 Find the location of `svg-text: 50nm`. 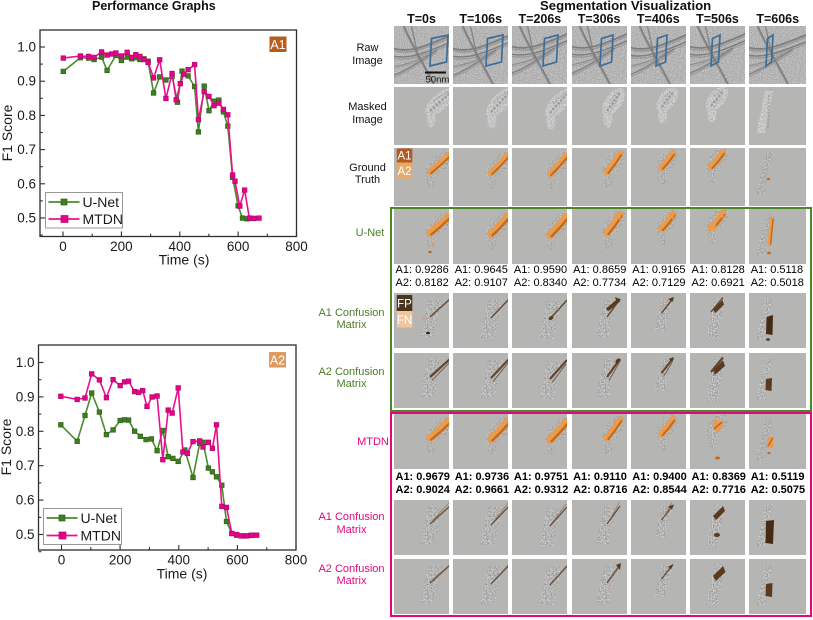

svg-text: 50nm is located at coordinates (438, 80).